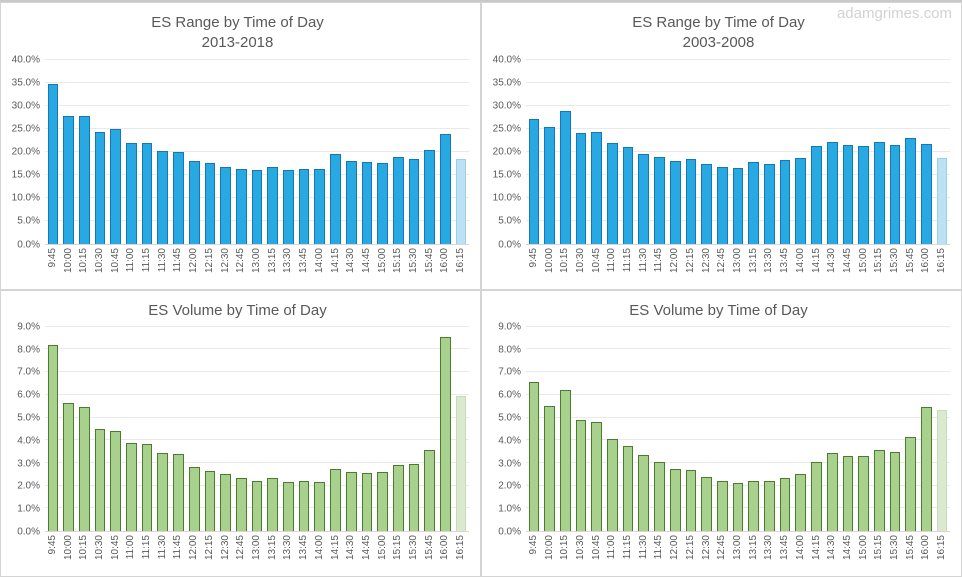 Image resolution: width=962 pixels, height=577 pixels. I want to click on y-tick-label: 10.0%, so click(506, 198).